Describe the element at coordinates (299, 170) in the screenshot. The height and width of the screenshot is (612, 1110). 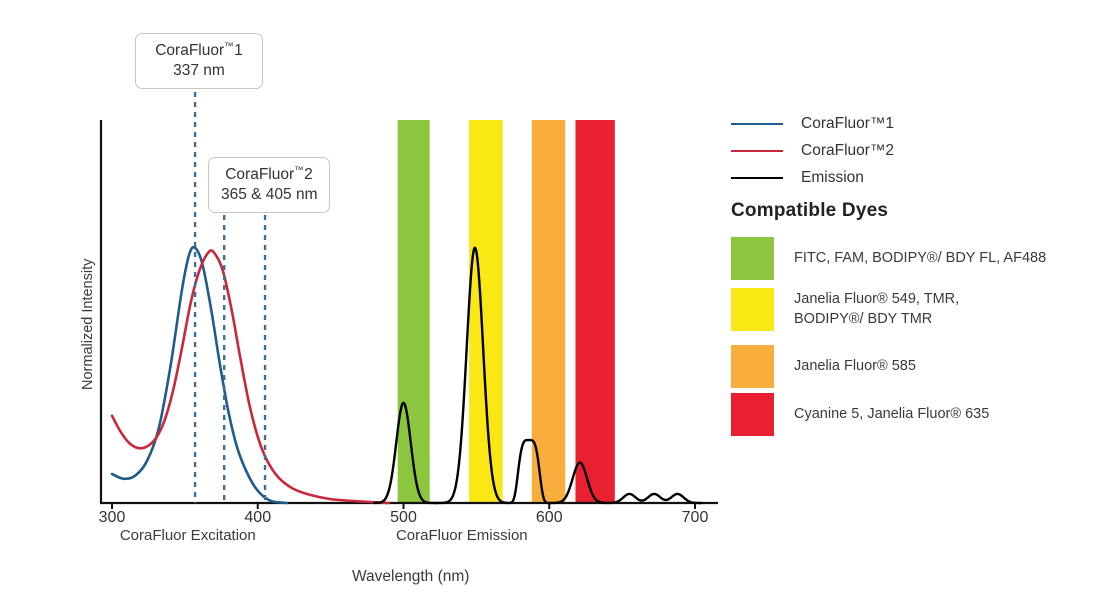
I see `callout-1-tm: ™` at that location.